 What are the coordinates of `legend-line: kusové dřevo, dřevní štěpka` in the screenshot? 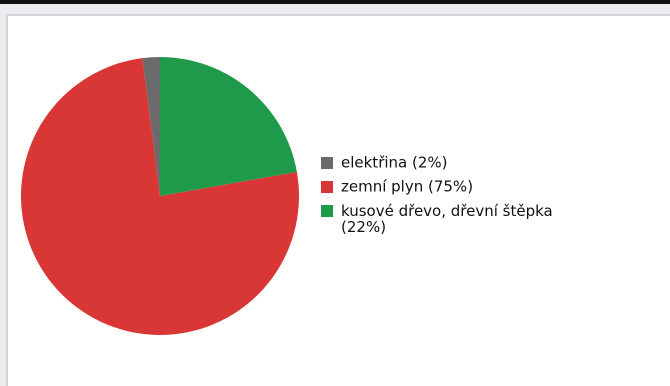 It's located at (447, 211).